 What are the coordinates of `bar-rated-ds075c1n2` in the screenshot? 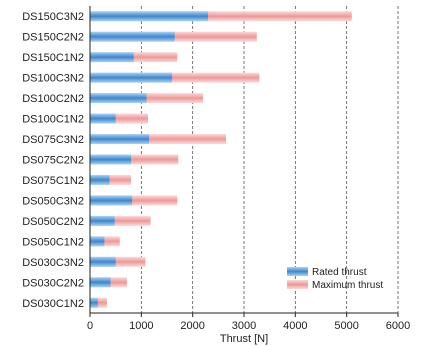 It's located at (100, 179).